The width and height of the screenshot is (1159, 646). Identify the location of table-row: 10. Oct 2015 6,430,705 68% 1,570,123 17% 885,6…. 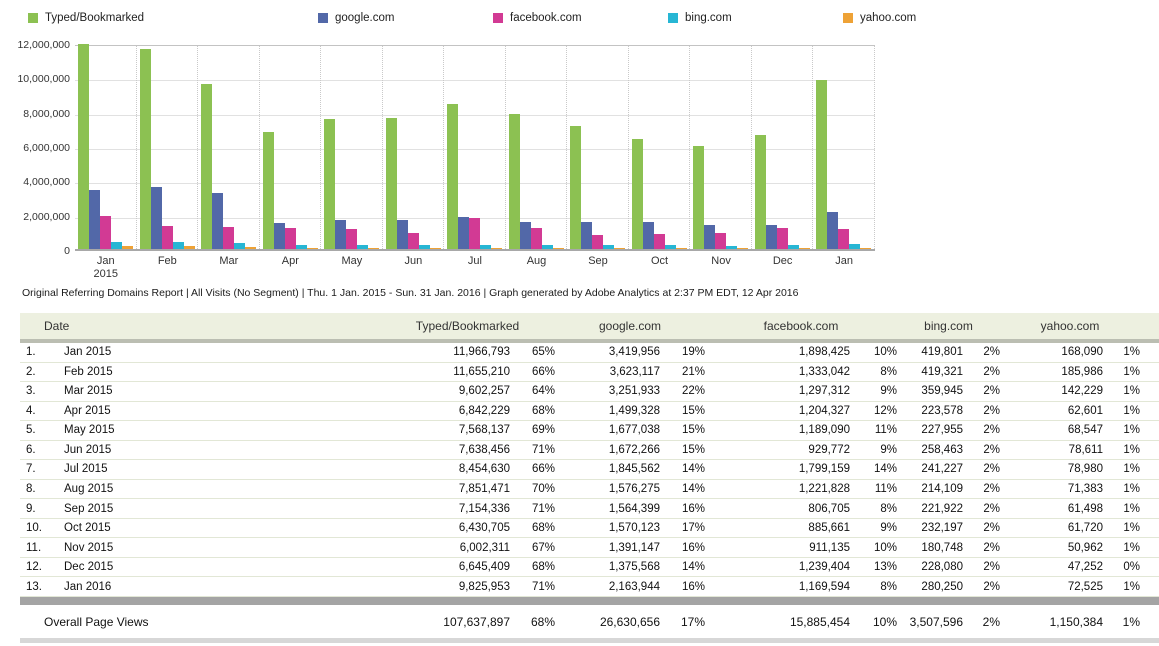
(589, 528).